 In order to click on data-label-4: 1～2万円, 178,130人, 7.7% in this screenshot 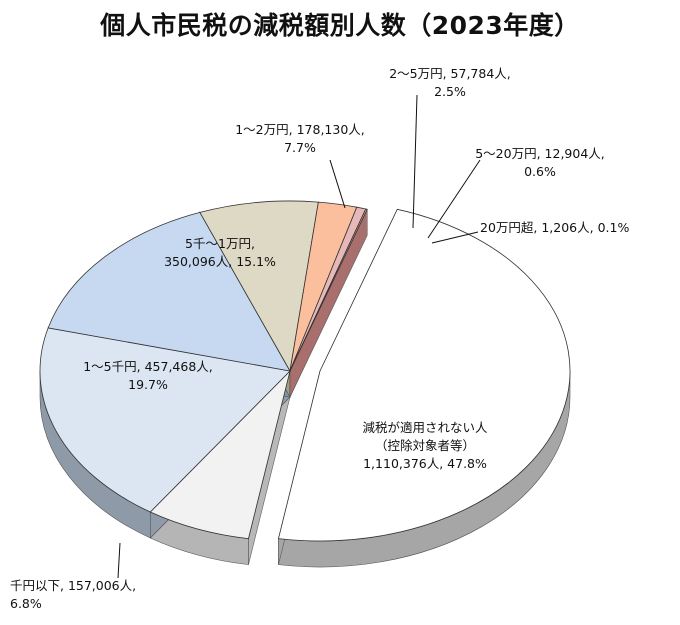, I will do `click(300, 138)`.